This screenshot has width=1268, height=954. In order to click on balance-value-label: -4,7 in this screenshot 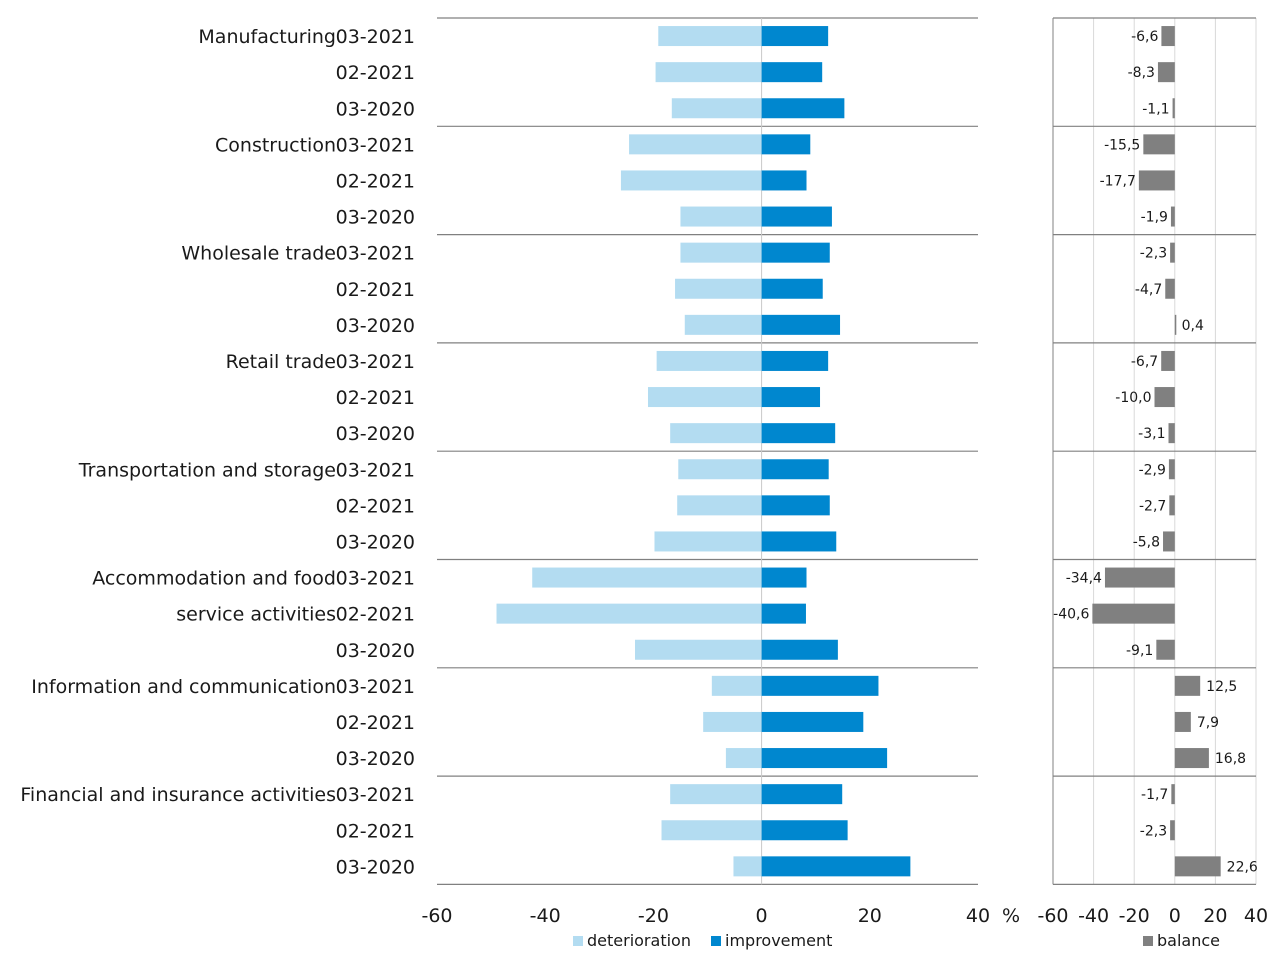, I will do `click(1148, 290)`.